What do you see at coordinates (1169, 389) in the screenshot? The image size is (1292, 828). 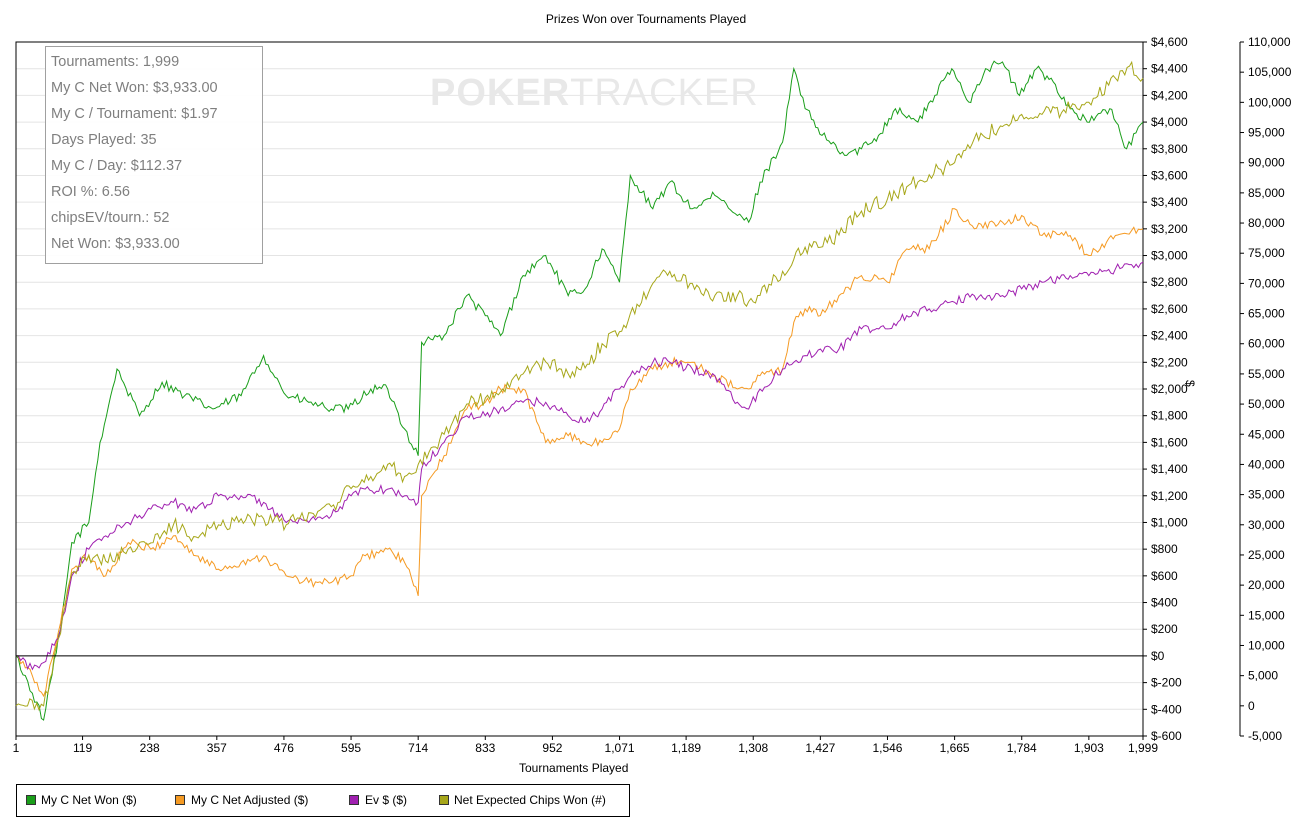 I see `y-tick-label: $2,000` at bounding box center [1169, 389].